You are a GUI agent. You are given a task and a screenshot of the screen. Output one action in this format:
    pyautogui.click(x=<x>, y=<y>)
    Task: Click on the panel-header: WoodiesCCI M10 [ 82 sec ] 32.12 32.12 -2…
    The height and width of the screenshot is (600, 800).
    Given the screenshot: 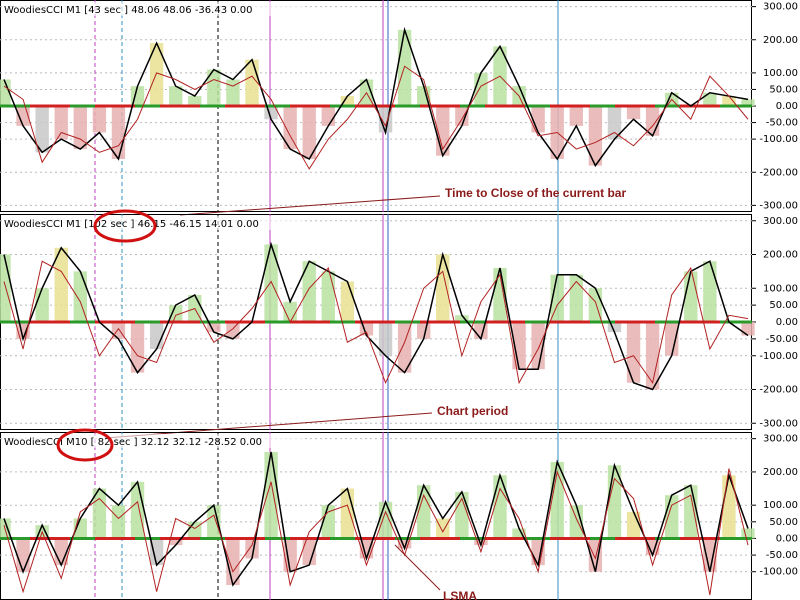 What is the action you would take?
    pyautogui.click(x=133, y=442)
    